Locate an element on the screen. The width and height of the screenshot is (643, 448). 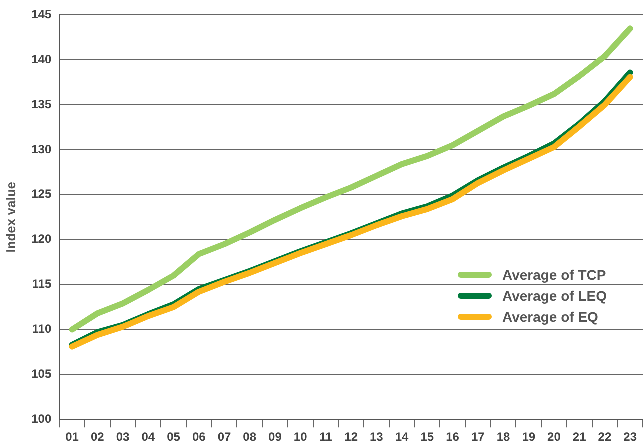
y-tick-label: 125 is located at coordinates (42, 194).